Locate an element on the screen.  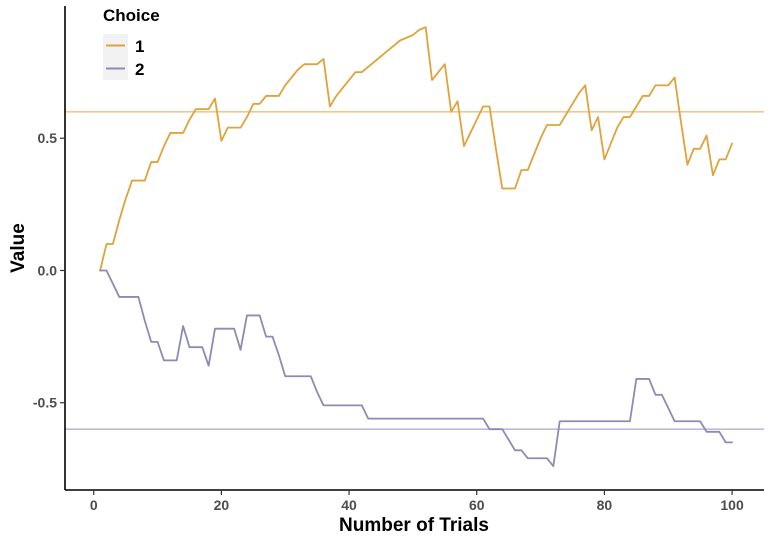
y-axis-title: Value is located at coordinates (18, 248).